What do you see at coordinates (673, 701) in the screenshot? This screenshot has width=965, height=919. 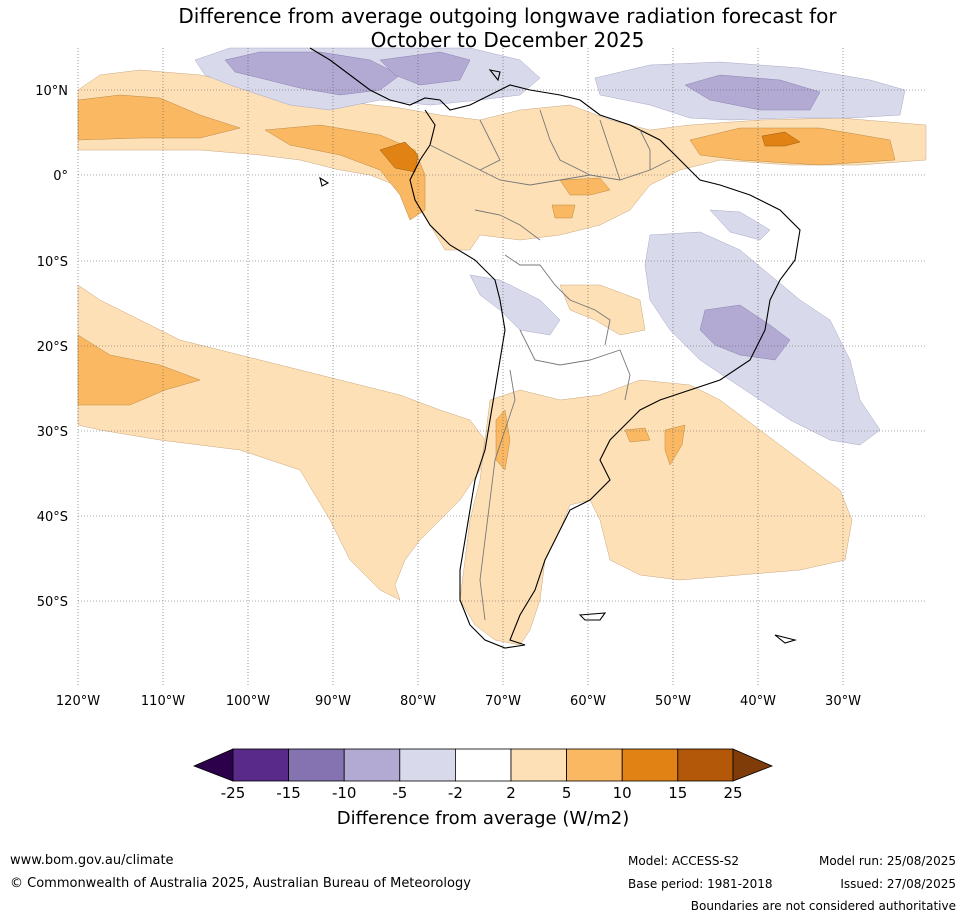 I see `lon-label: 50°W` at bounding box center [673, 701].